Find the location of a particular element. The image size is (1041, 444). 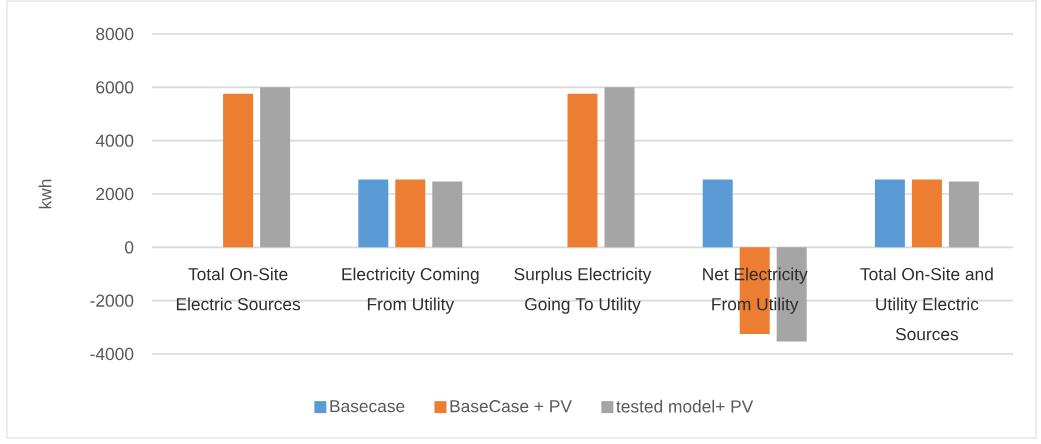

y-tick-label: 2000 is located at coordinates (115, 194).